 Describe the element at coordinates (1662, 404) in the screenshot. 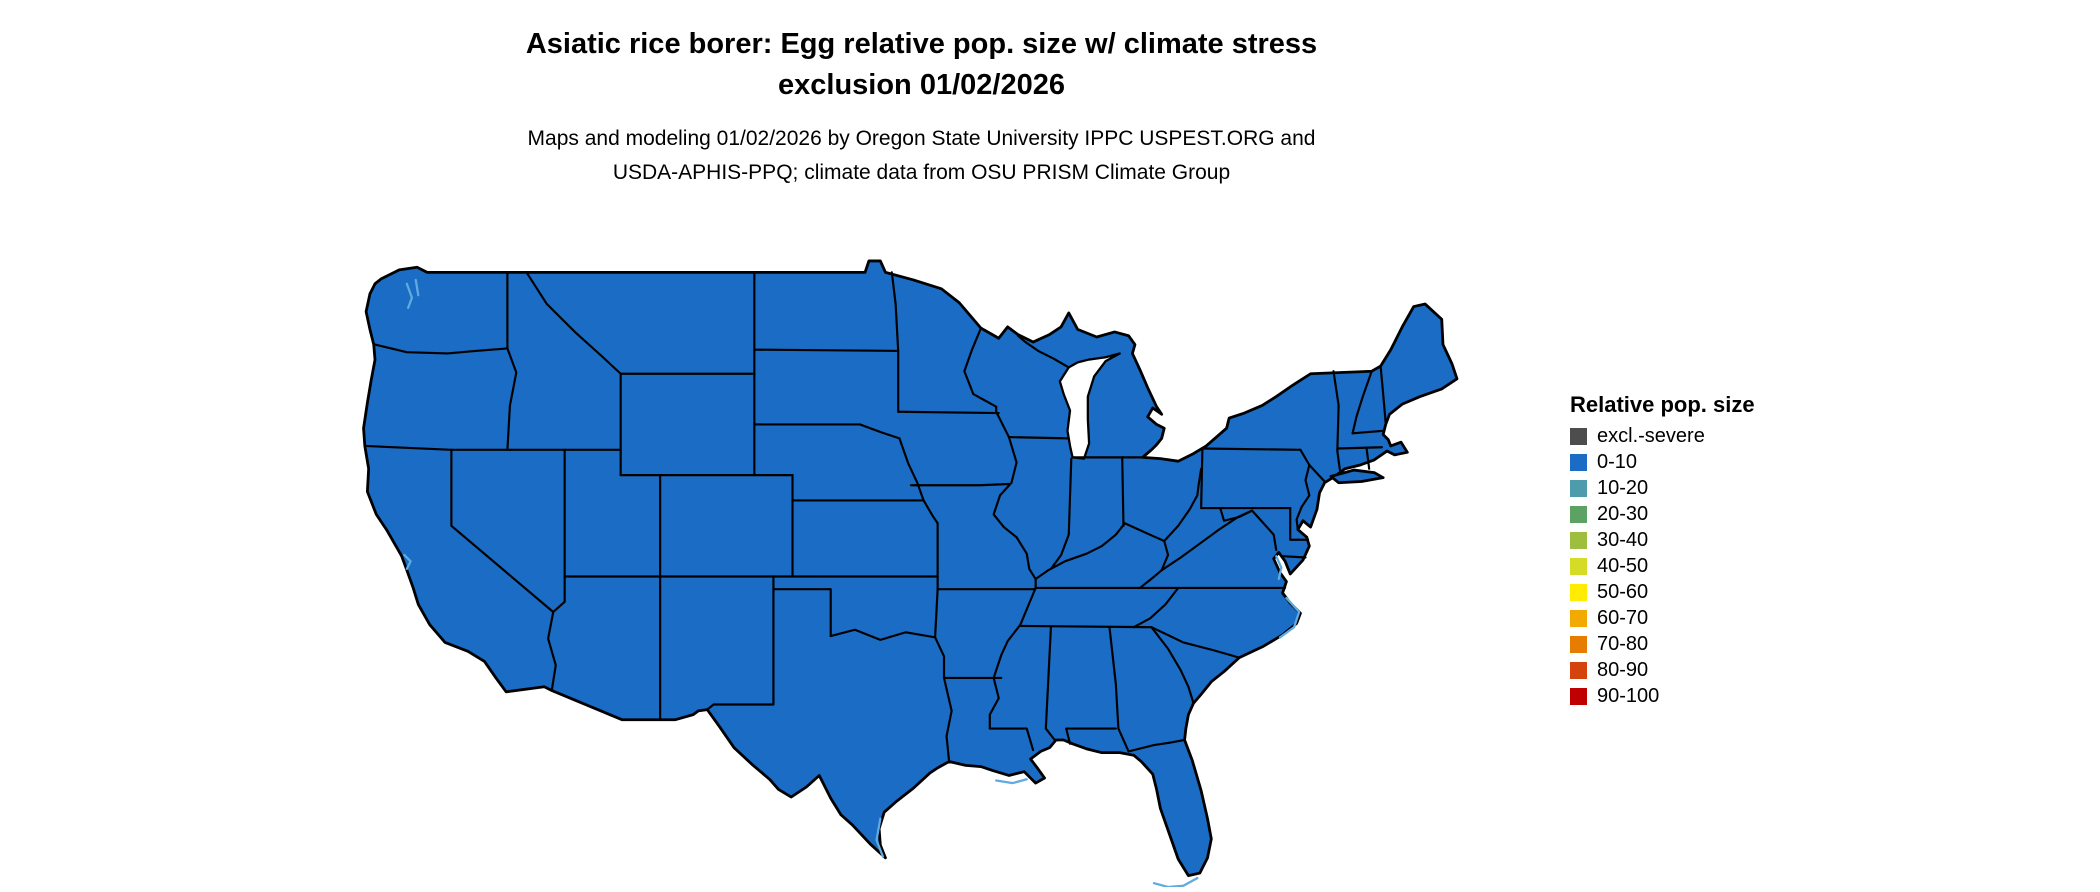

I see `legend-title: Relative pop. size` at that location.